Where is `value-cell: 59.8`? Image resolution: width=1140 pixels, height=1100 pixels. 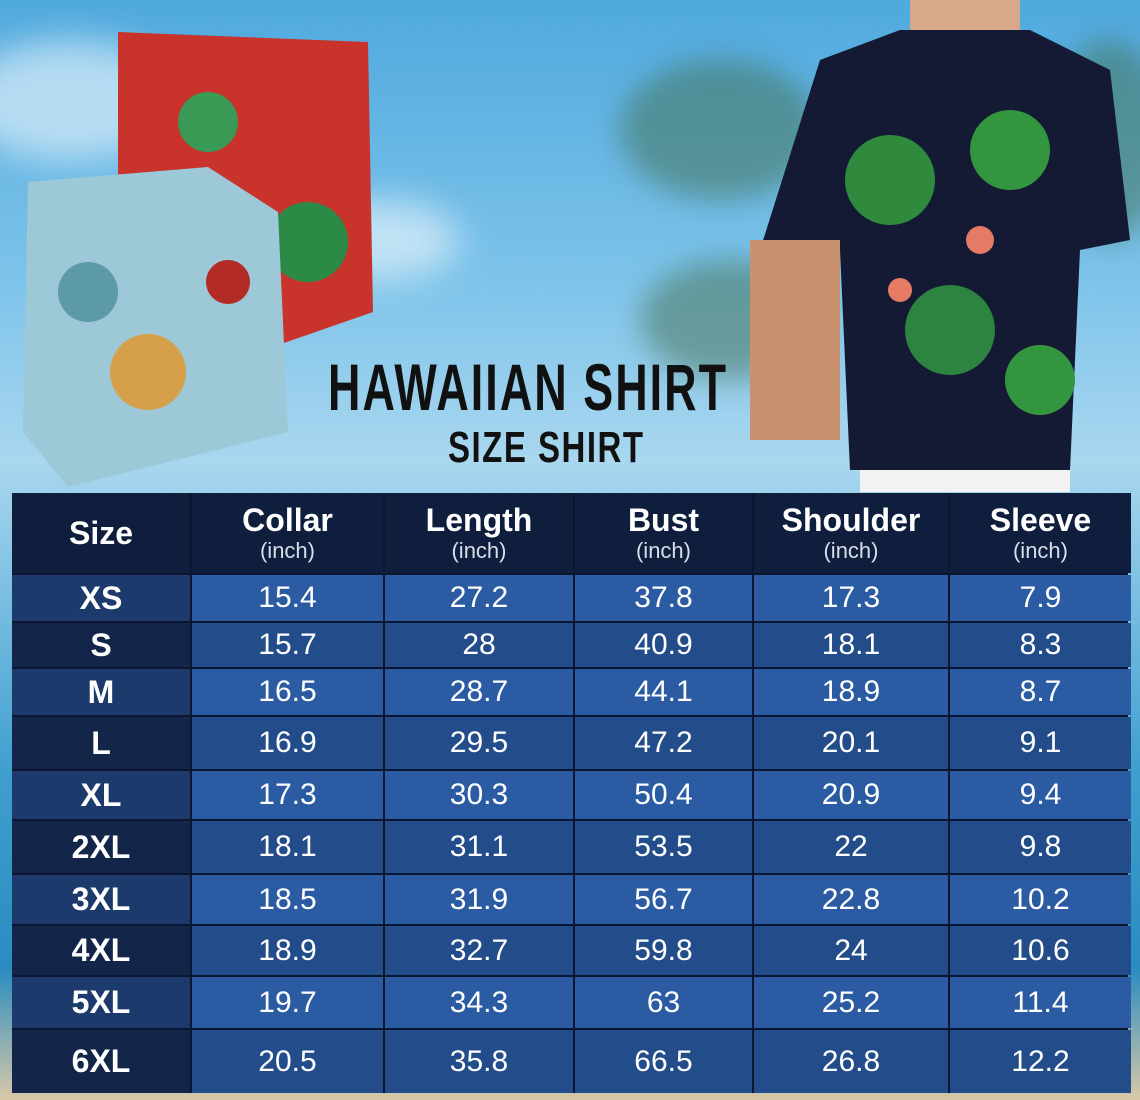 value-cell: 59.8 is located at coordinates (663, 950).